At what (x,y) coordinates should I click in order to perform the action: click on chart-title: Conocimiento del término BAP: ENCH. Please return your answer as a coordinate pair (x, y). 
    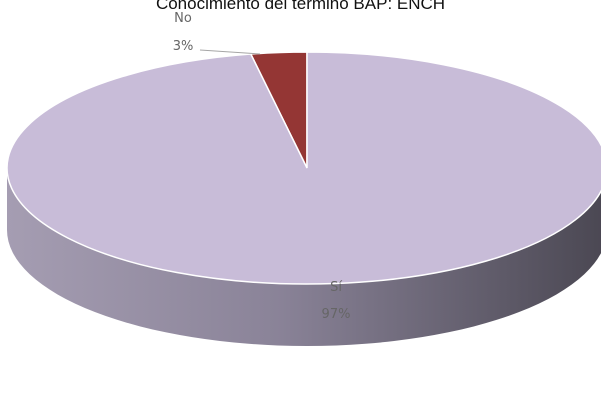
    Looking at the image, I should click on (300, 6).